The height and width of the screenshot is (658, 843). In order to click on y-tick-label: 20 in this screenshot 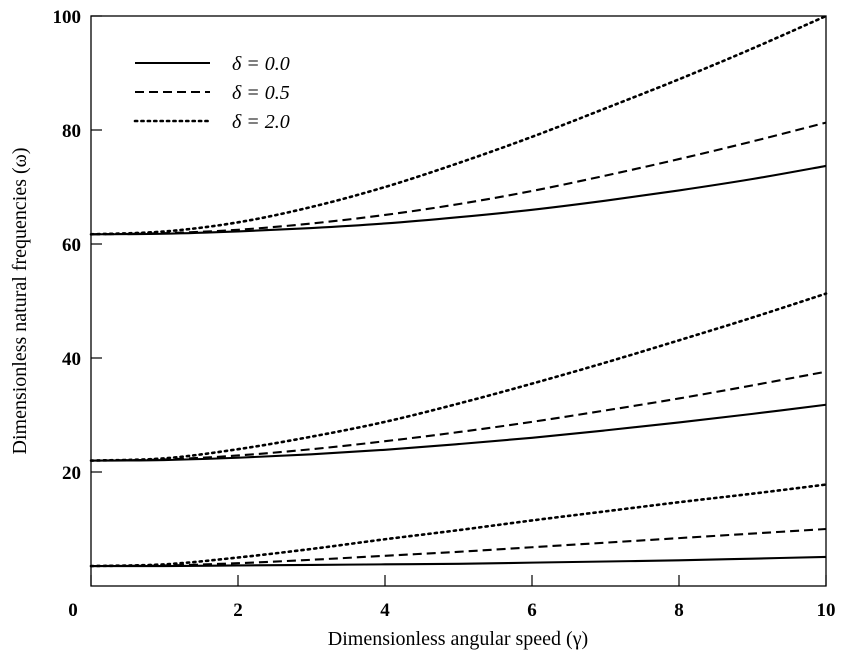, I will do `click(71, 473)`.